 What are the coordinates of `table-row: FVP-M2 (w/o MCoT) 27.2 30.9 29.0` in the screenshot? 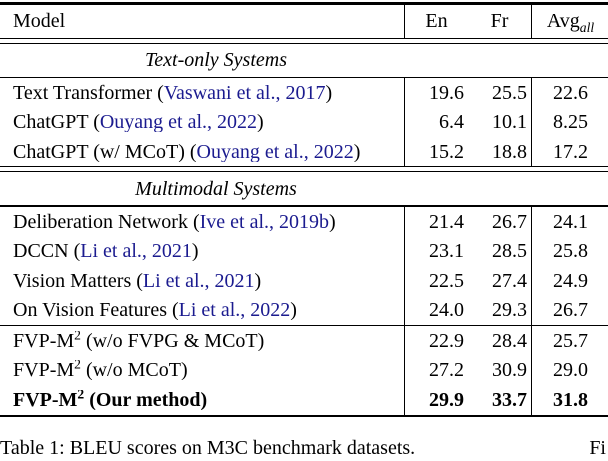 It's located at (304, 370).